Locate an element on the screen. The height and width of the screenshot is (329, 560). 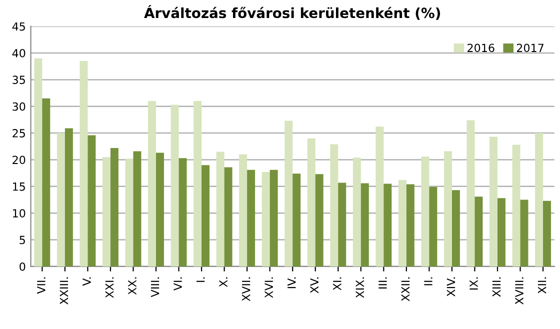
x-tick-label: II. is located at coordinates (428, 281).